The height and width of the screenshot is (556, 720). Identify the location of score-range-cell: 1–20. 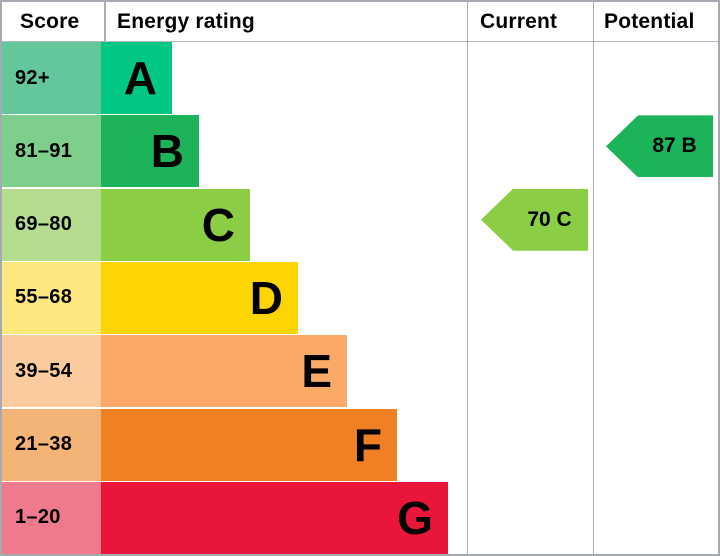
(51, 517).